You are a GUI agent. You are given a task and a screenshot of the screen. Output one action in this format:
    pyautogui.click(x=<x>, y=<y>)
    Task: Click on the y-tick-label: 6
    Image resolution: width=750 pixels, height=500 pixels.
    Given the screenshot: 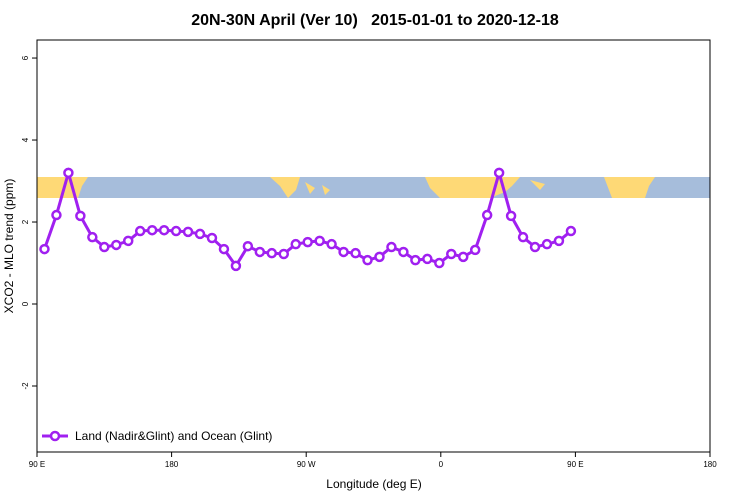 What is the action you would take?
    pyautogui.click(x=25, y=57)
    